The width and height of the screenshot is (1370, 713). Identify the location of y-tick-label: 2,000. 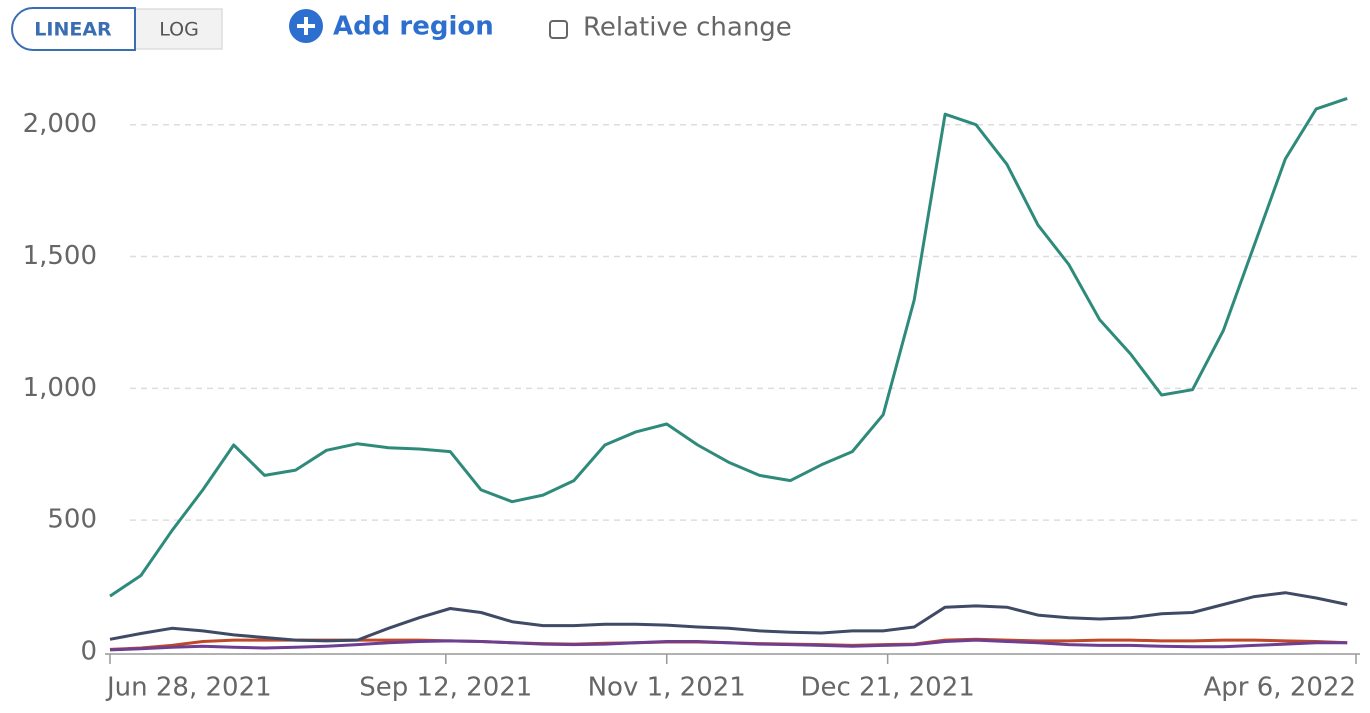
(60, 124).